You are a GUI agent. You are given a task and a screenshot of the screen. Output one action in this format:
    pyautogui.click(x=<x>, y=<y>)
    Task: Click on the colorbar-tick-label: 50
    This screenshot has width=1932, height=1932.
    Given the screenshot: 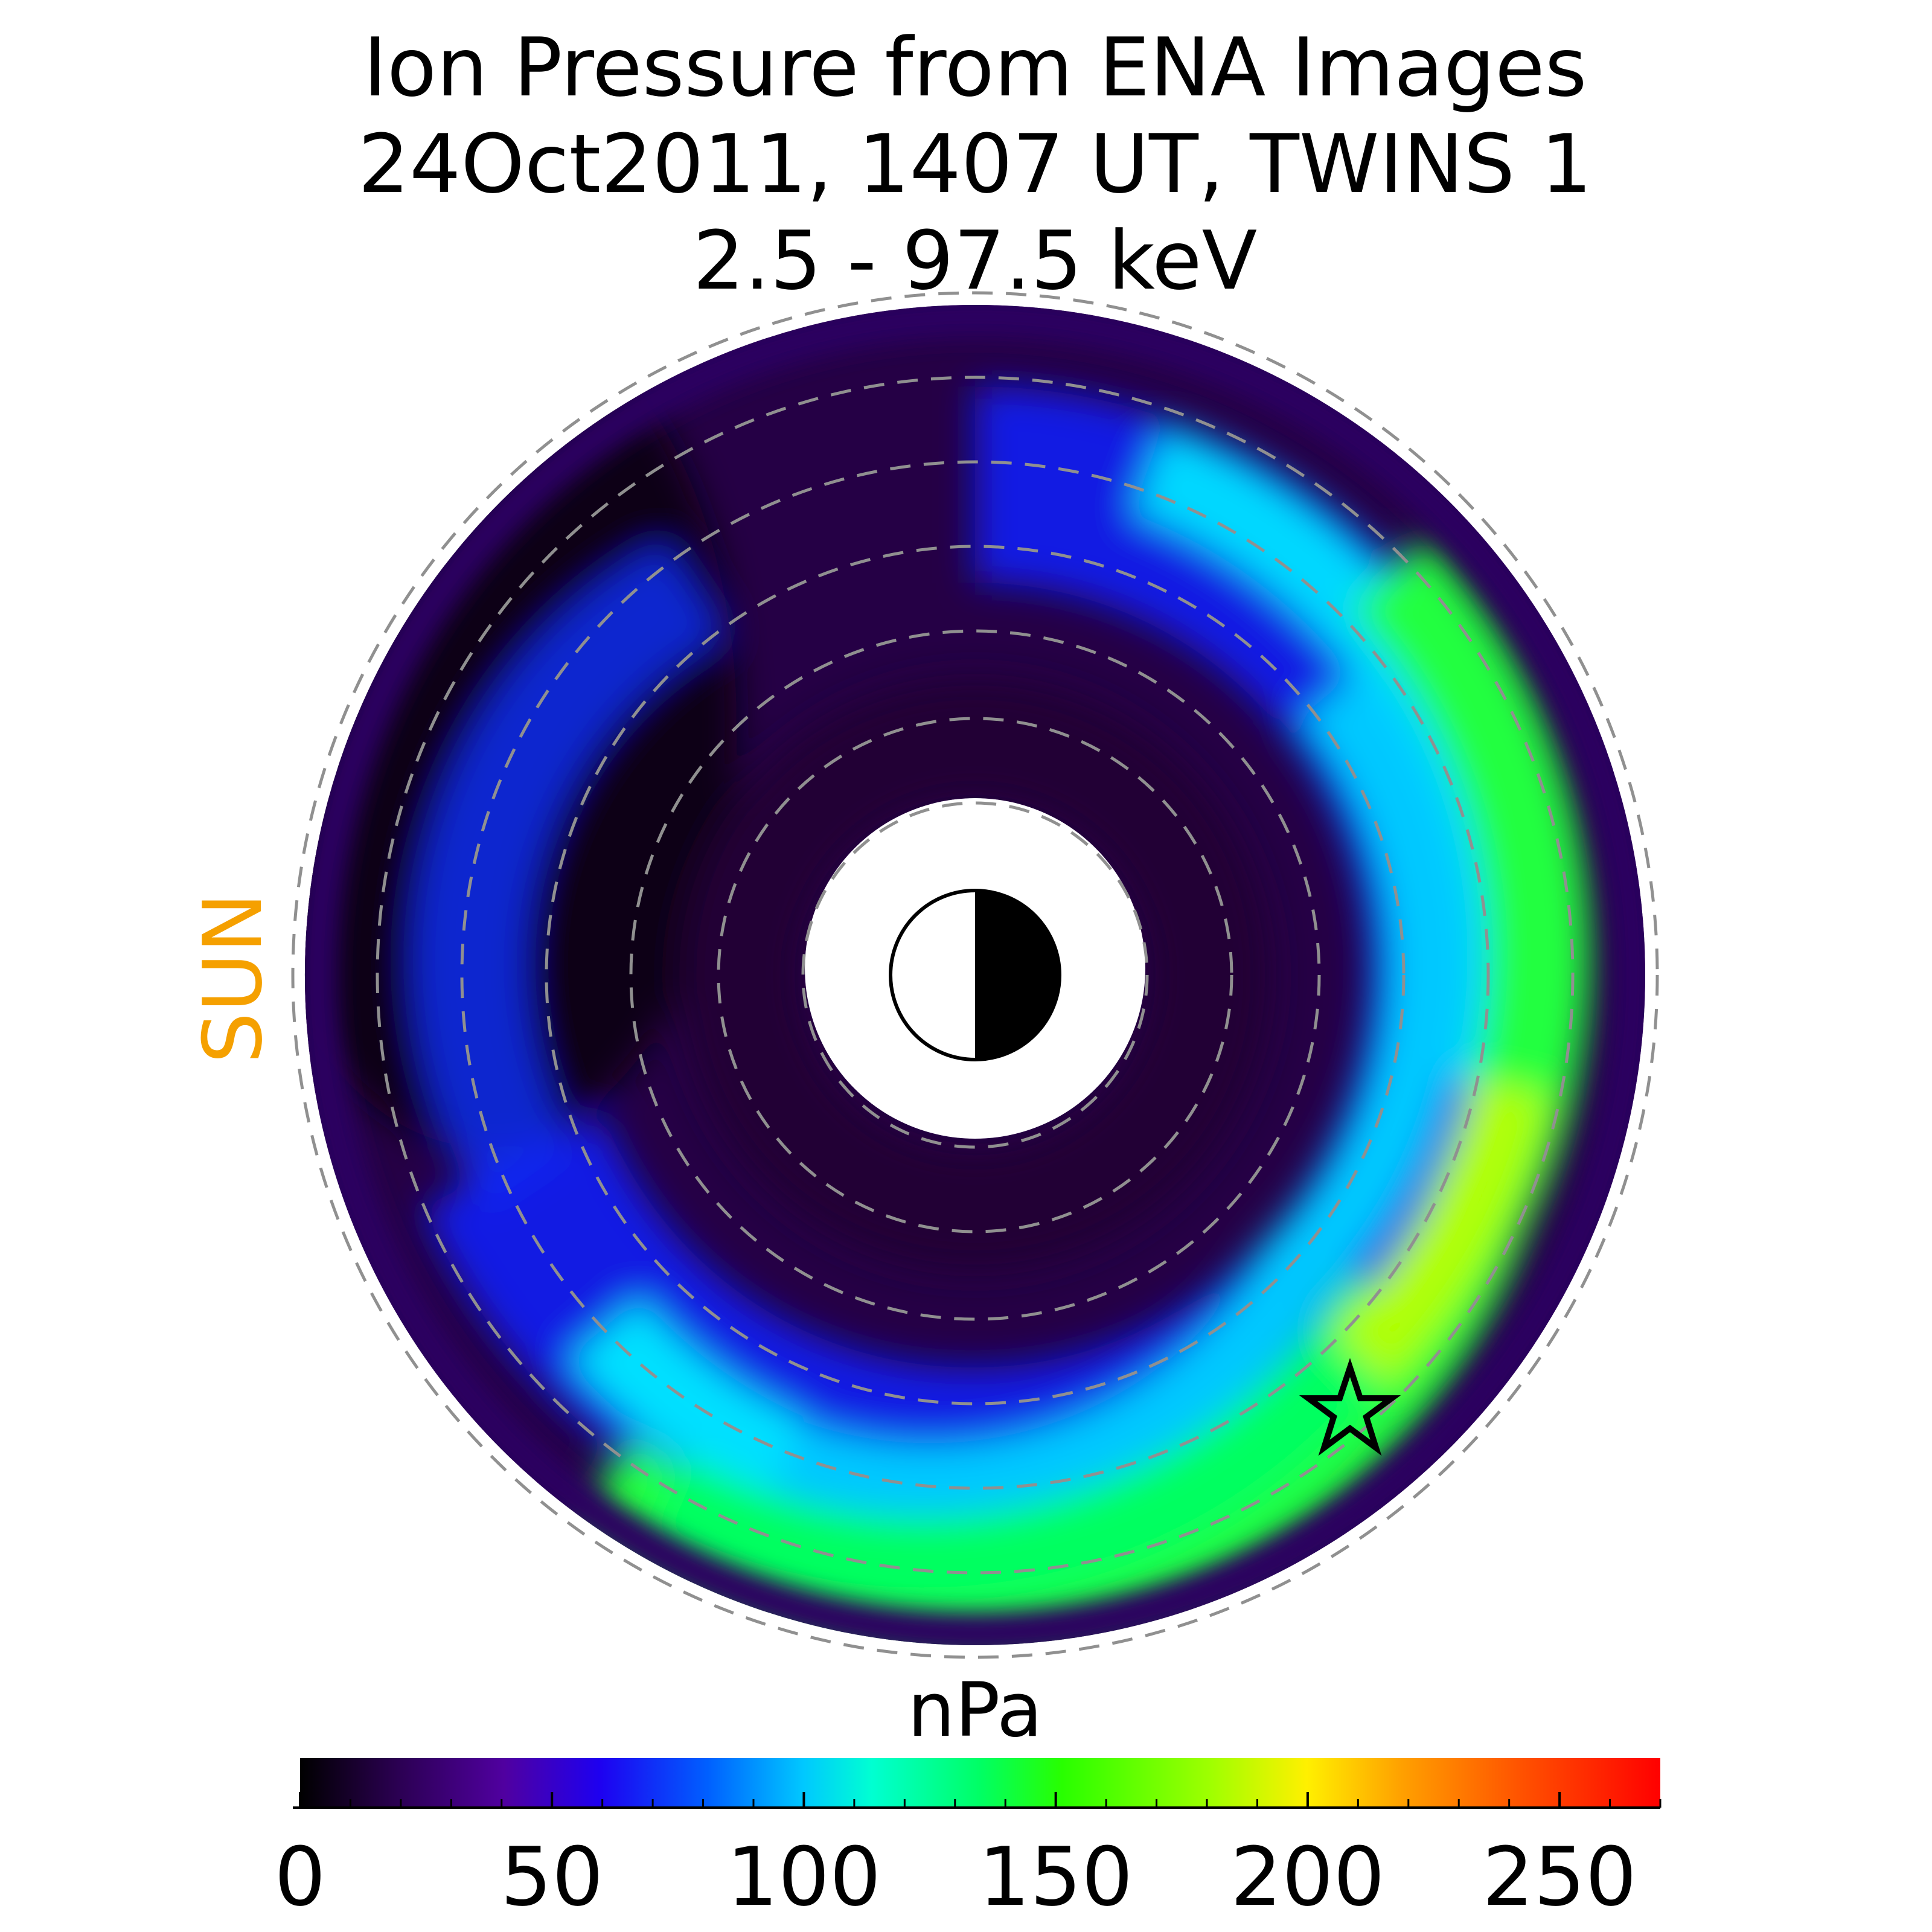 What is the action you would take?
    pyautogui.click(x=553, y=1877)
    